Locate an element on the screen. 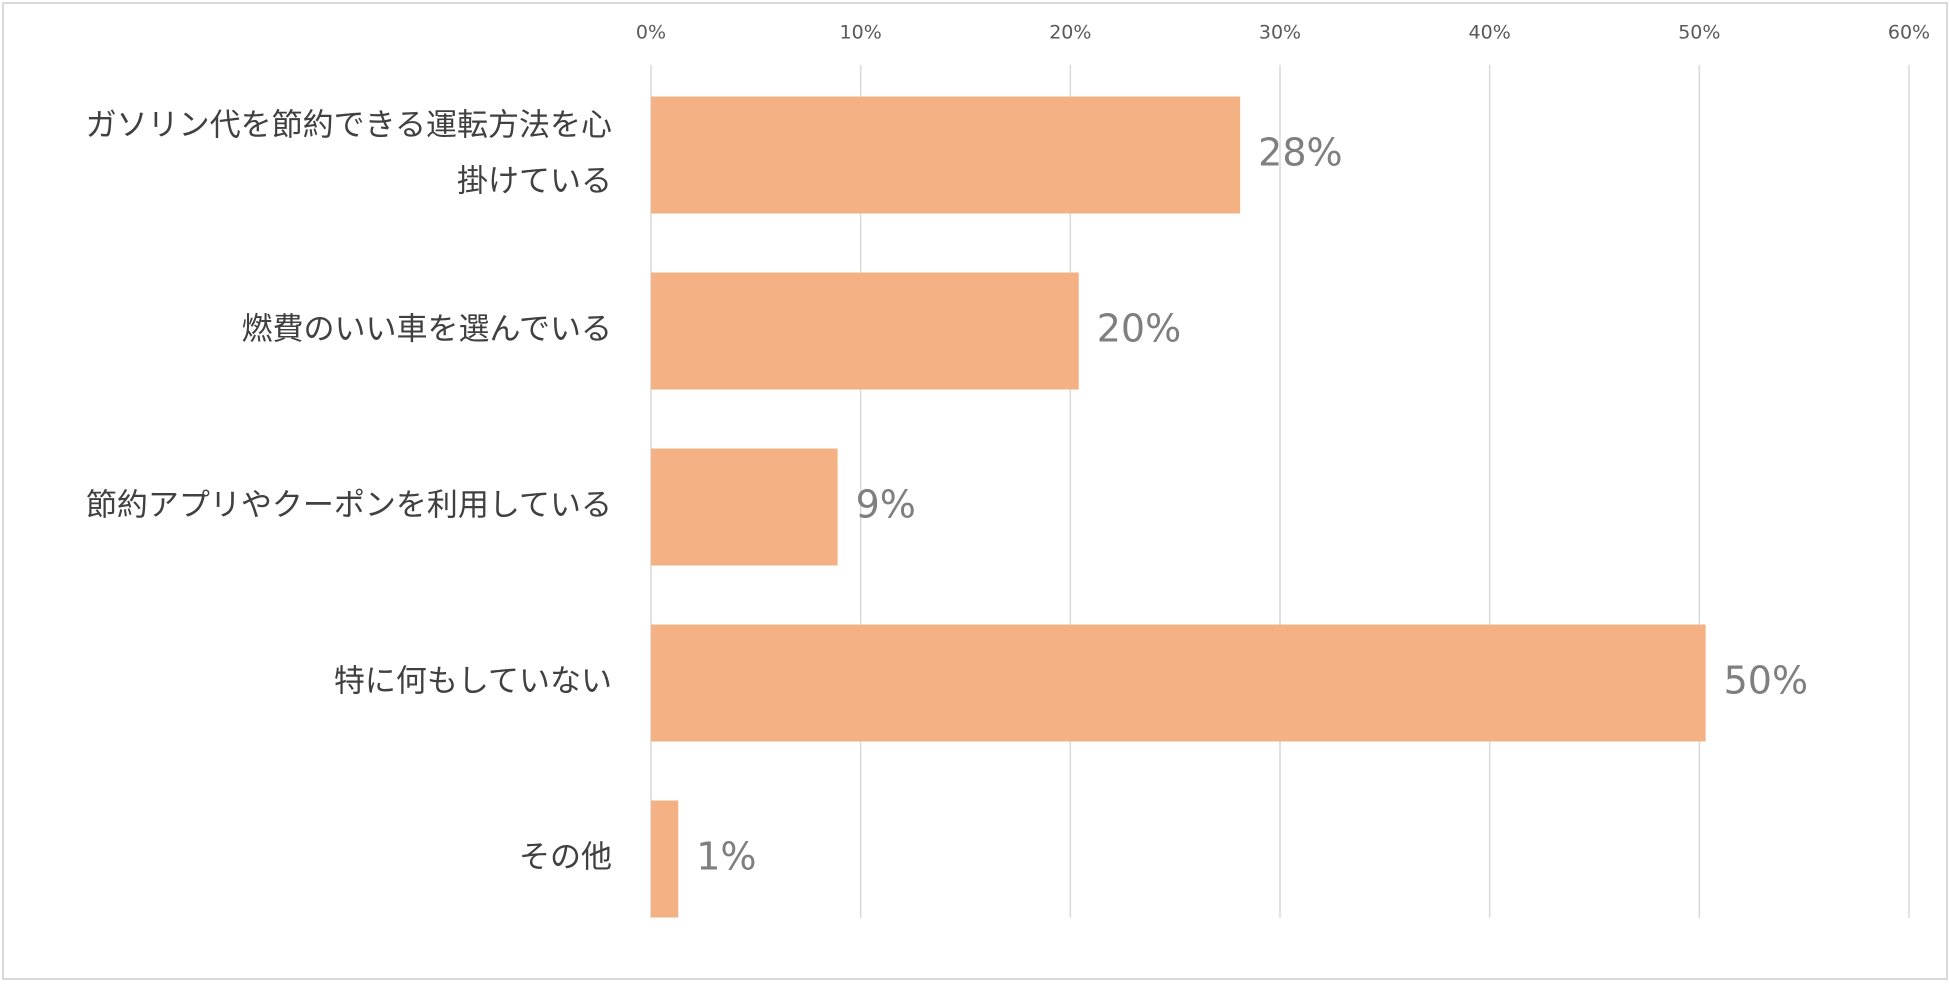 The width and height of the screenshot is (1950, 987). category-label-line: 節約アプリやクーポンを利用している is located at coordinates (349, 506).